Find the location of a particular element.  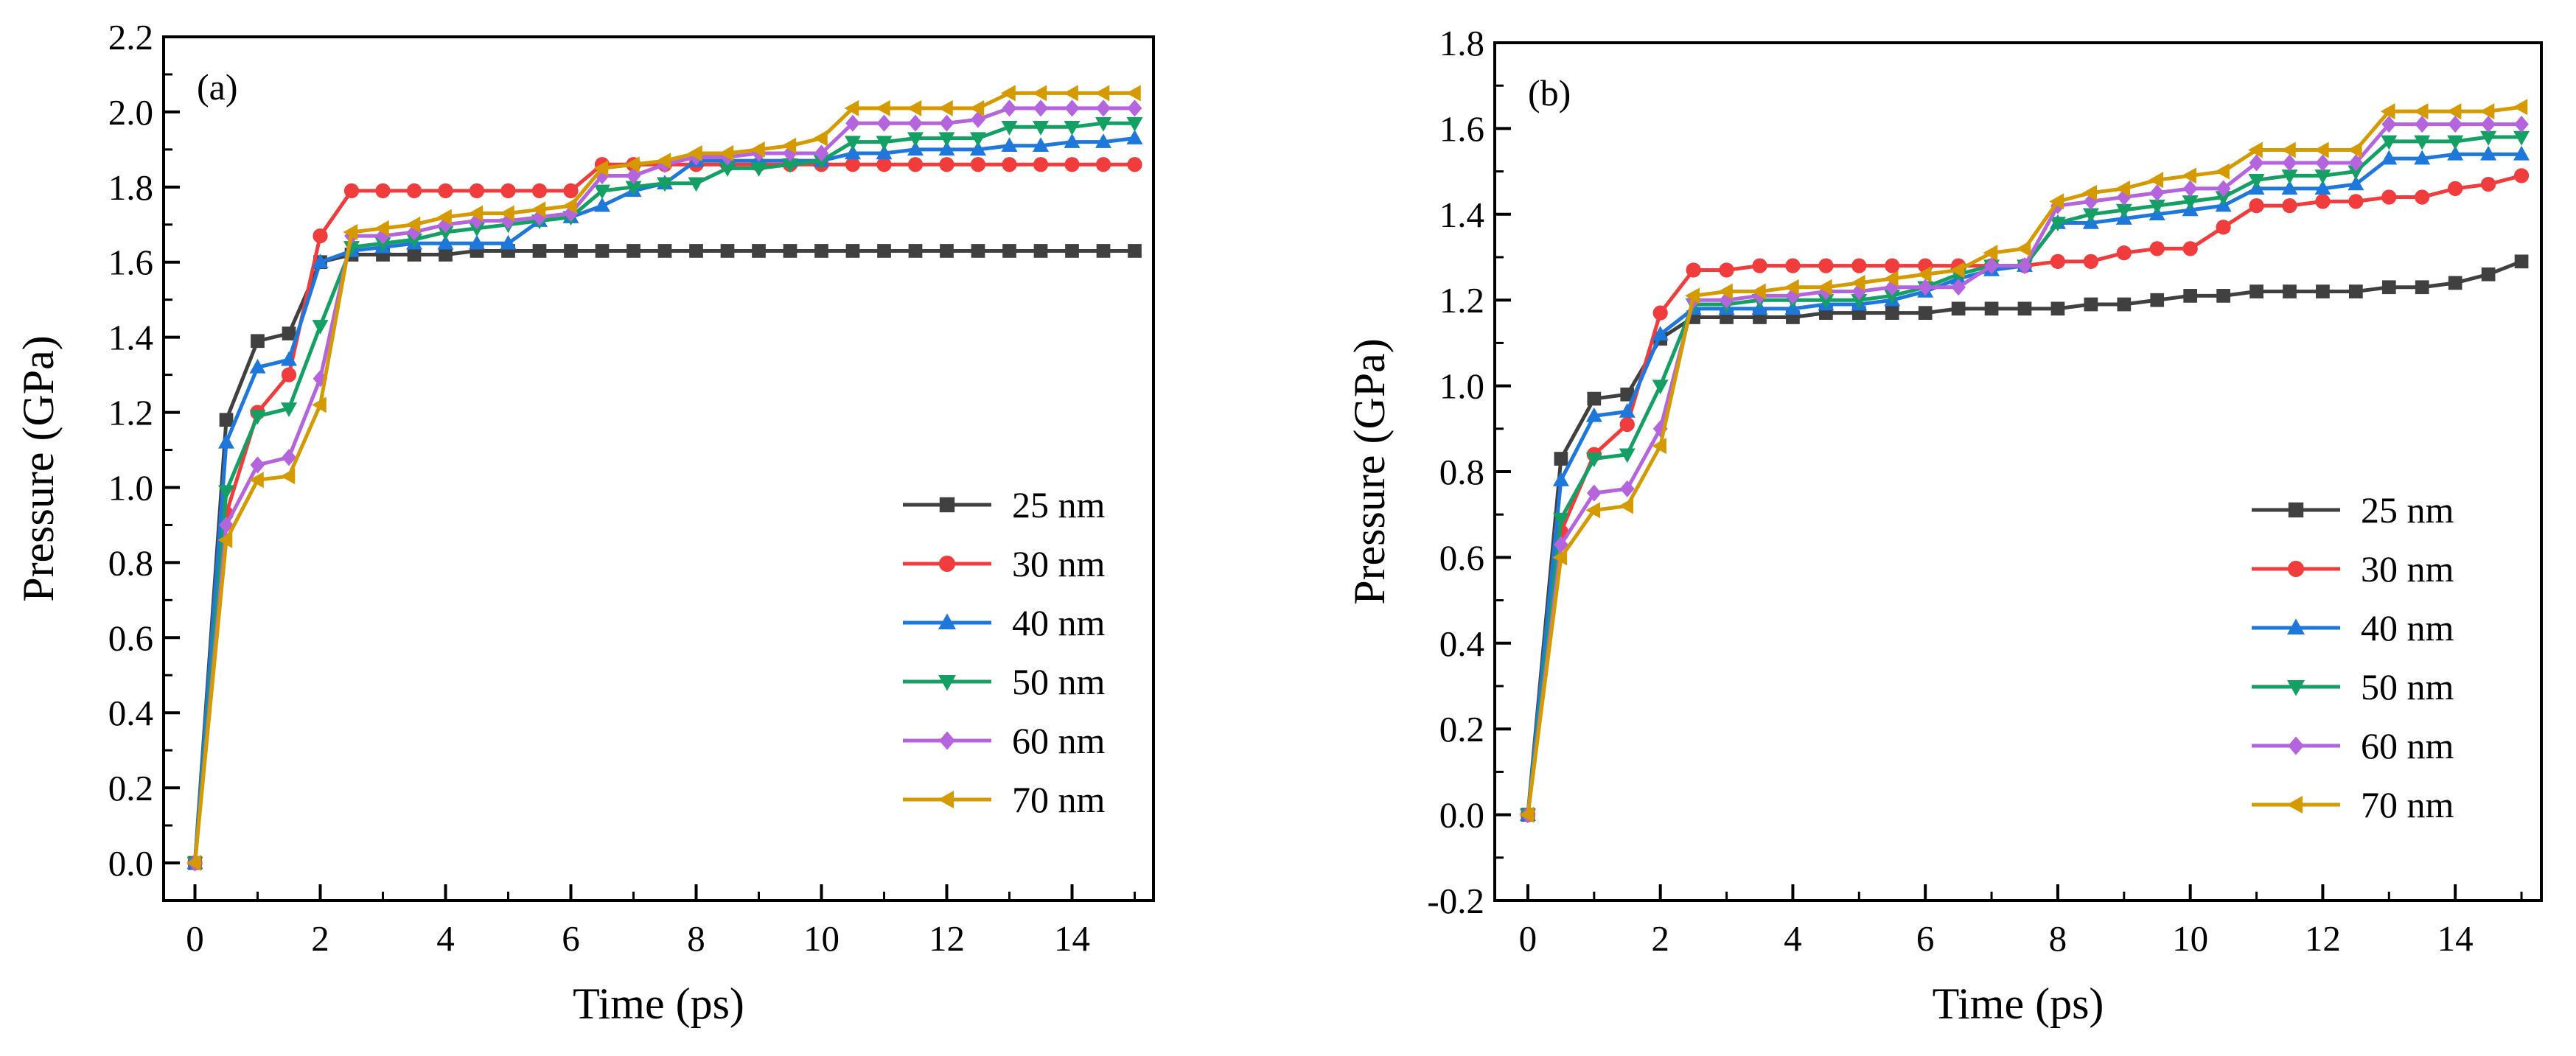

y-tick-label: 2.2 is located at coordinates (130, 37).